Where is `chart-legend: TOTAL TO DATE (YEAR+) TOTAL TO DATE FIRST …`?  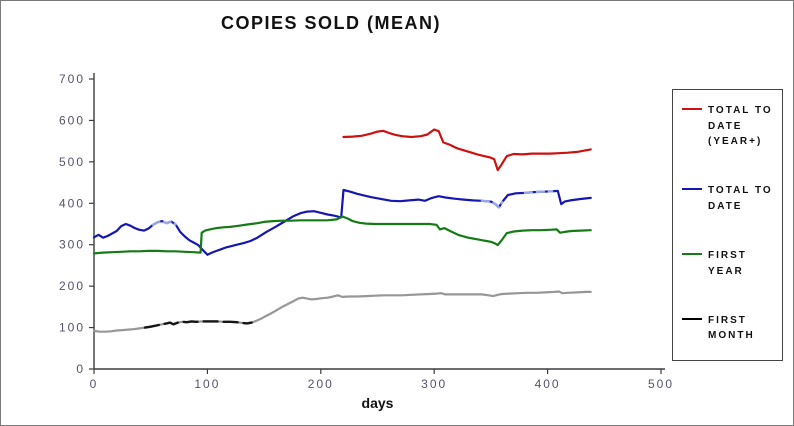 chart-legend: TOTAL TO DATE (YEAR+) TOTAL TO DATE FIRST … is located at coordinates (727, 225).